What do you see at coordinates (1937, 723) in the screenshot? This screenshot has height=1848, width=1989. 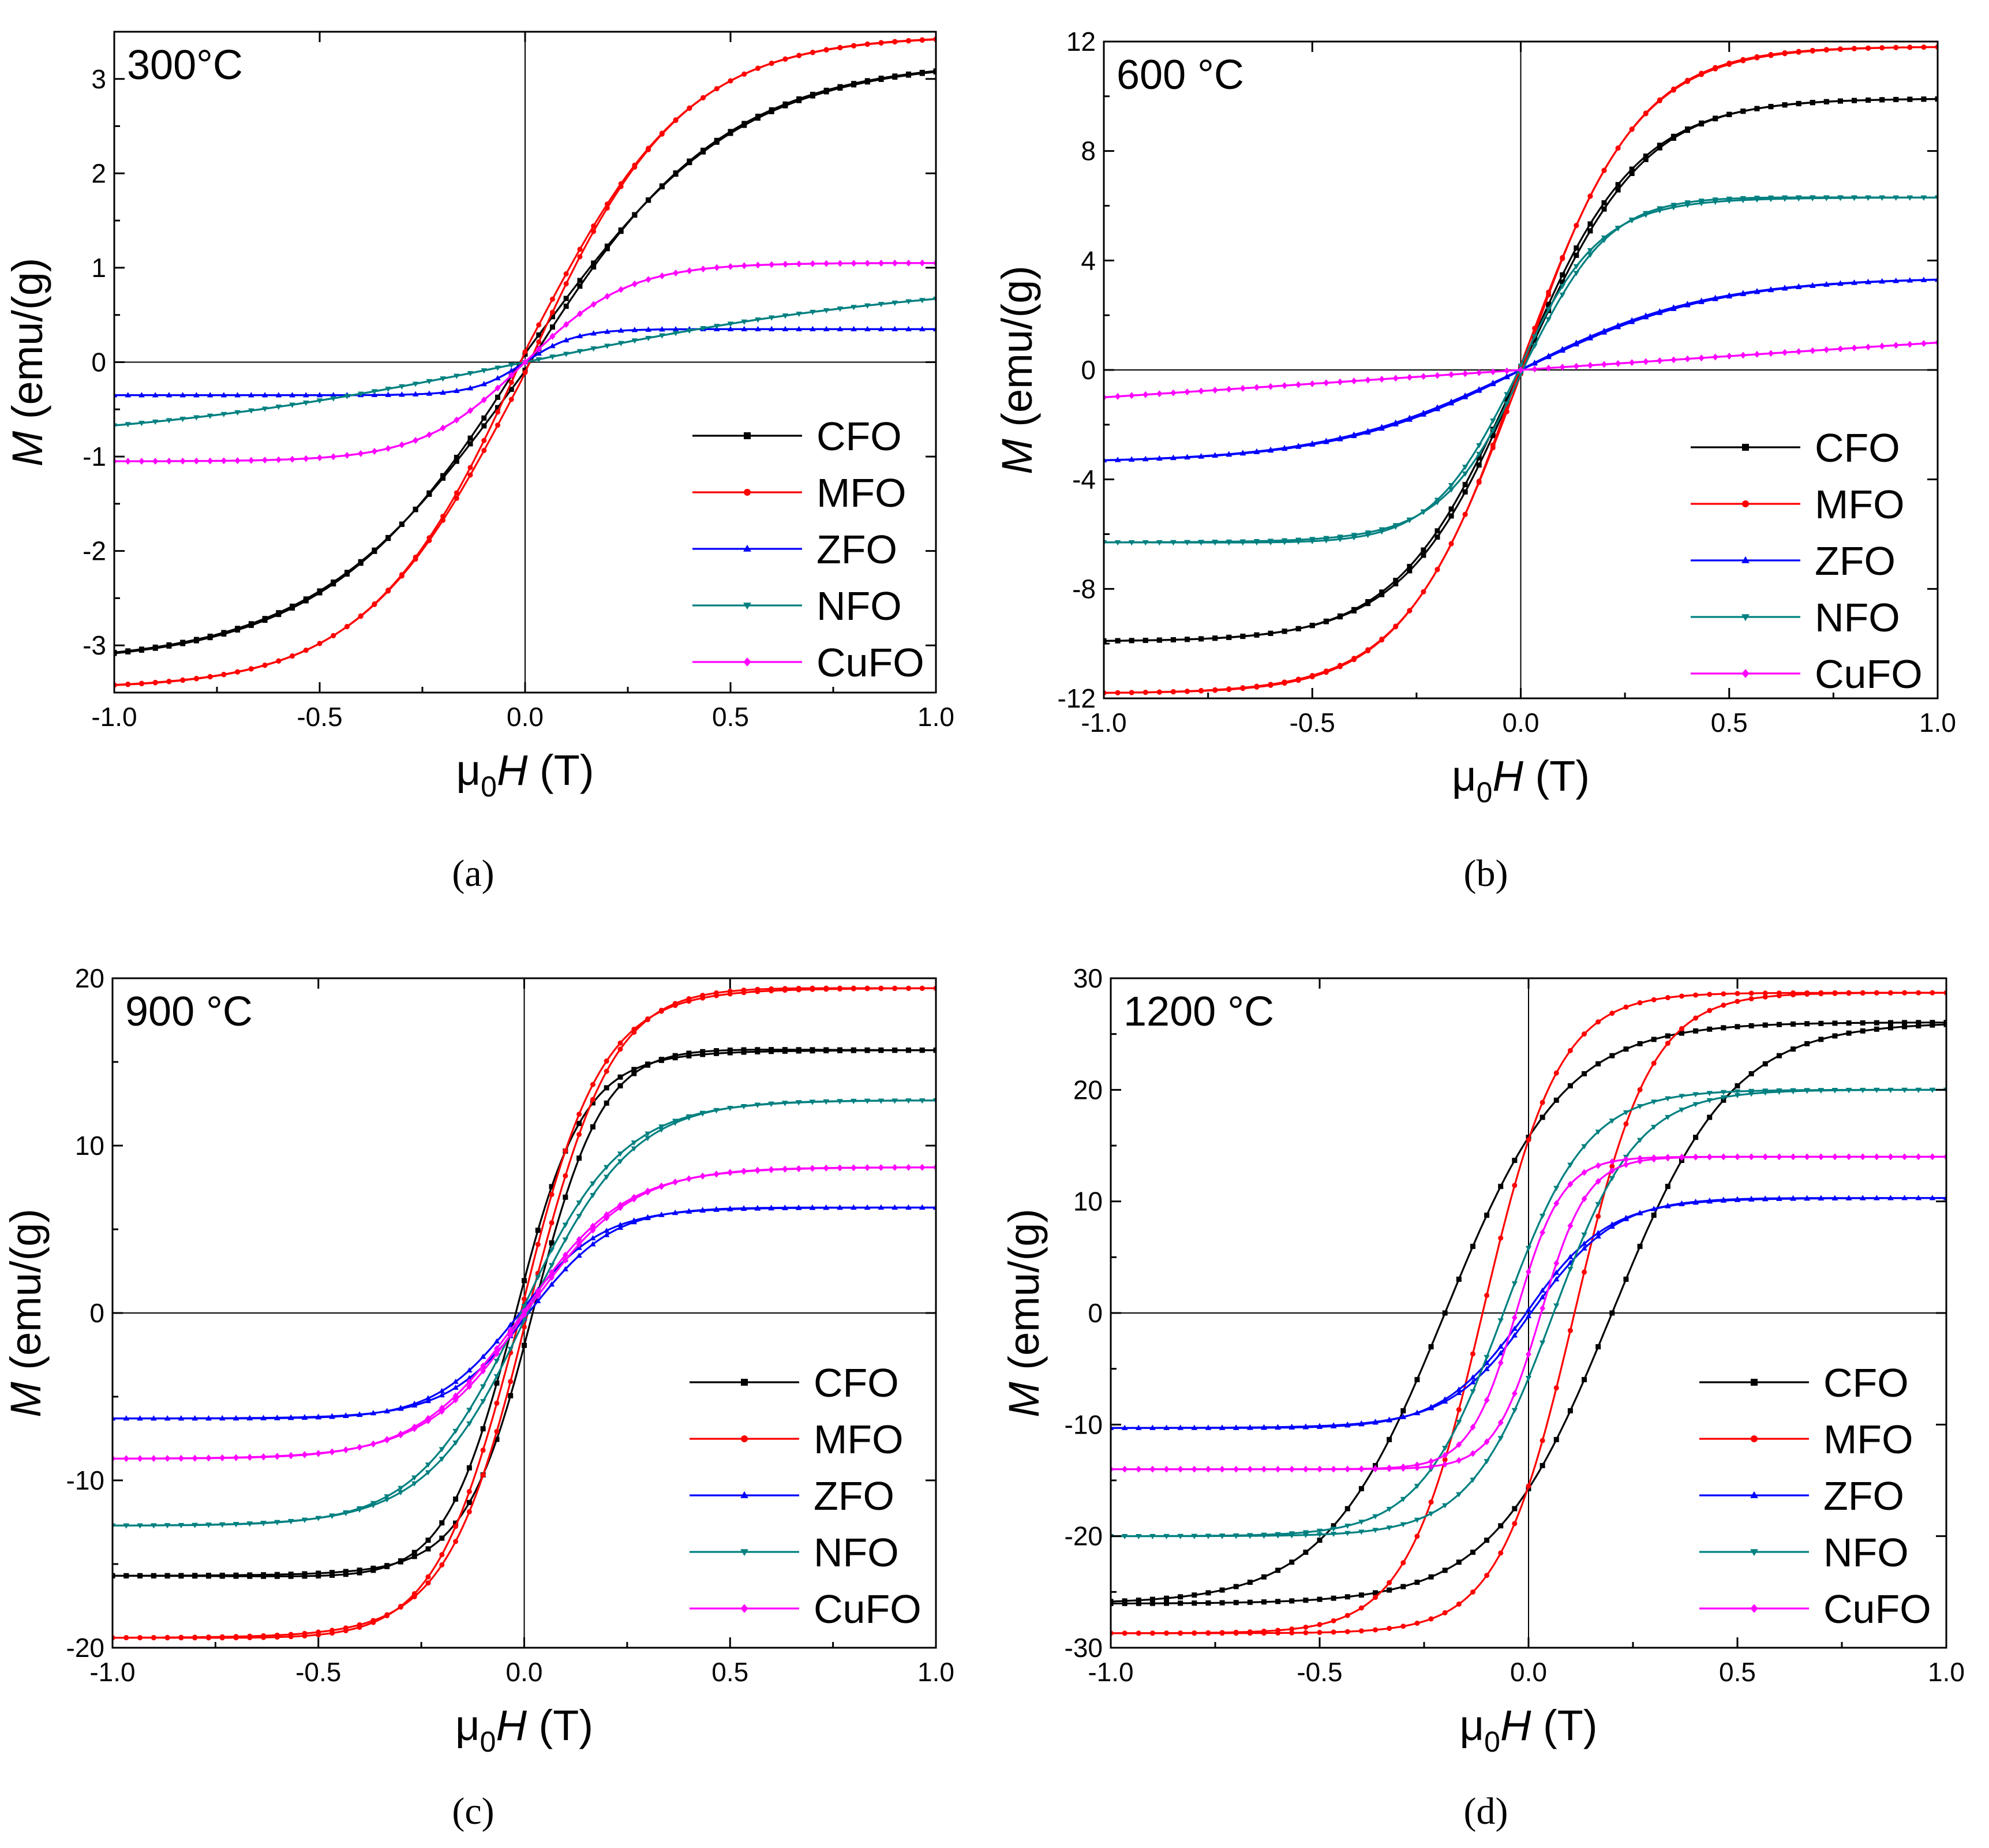 I see `x-tick-label: 1.0` at bounding box center [1937, 723].